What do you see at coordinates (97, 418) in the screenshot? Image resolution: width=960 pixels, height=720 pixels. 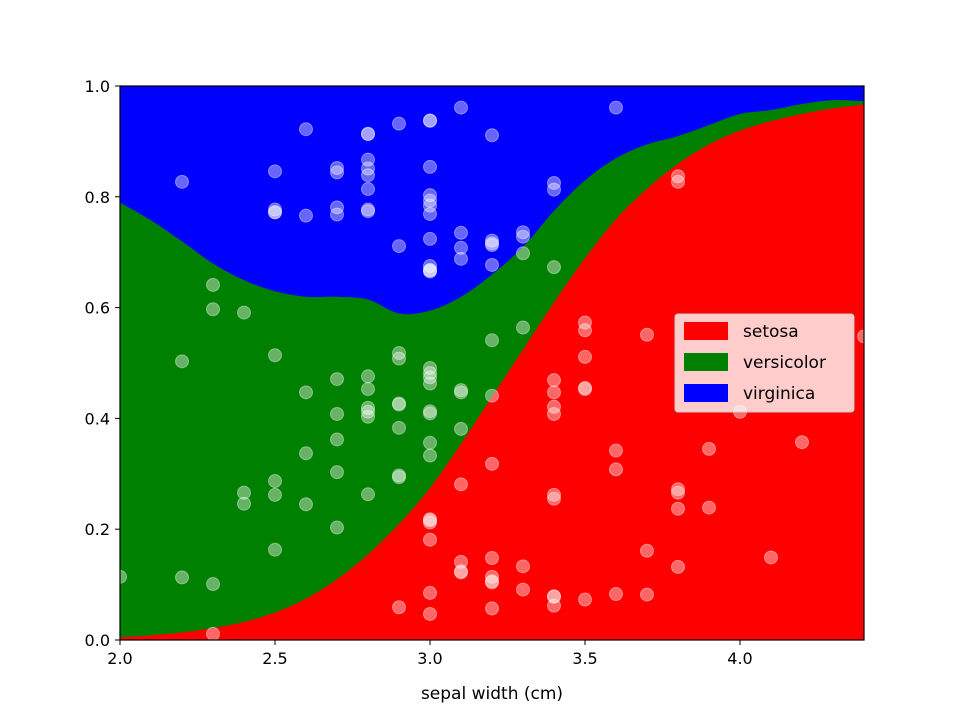 I see `y-tick-label: 0.4` at bounding box center [97, 418].